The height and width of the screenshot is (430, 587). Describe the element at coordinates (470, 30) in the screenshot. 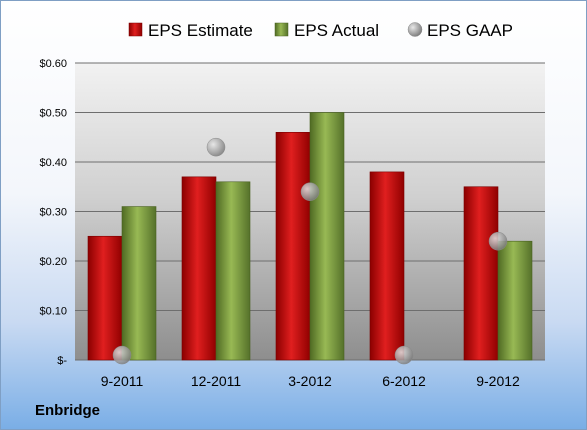

I see `legend-label: EPS GAAP` at that location.